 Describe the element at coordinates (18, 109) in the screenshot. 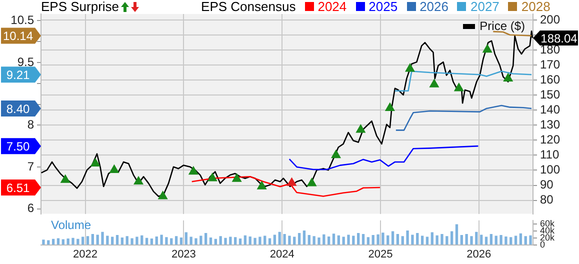

I see `y-tick-label: 8.40` at that location.